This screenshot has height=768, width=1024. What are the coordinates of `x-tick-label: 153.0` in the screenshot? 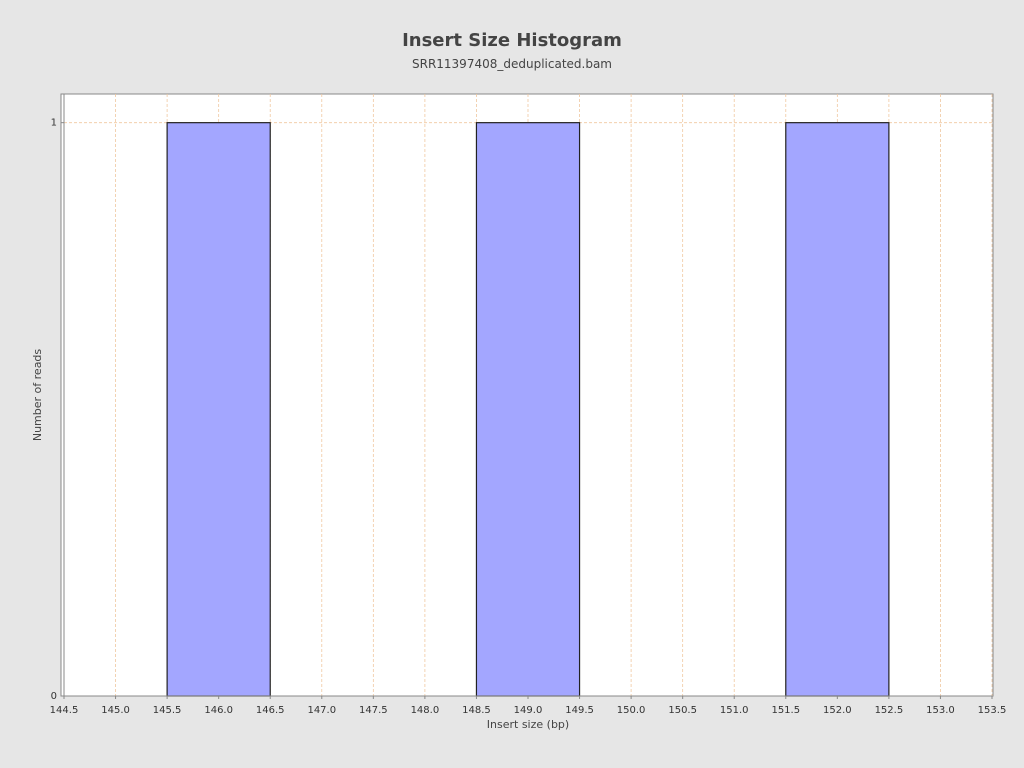 It's located at (940, 710).